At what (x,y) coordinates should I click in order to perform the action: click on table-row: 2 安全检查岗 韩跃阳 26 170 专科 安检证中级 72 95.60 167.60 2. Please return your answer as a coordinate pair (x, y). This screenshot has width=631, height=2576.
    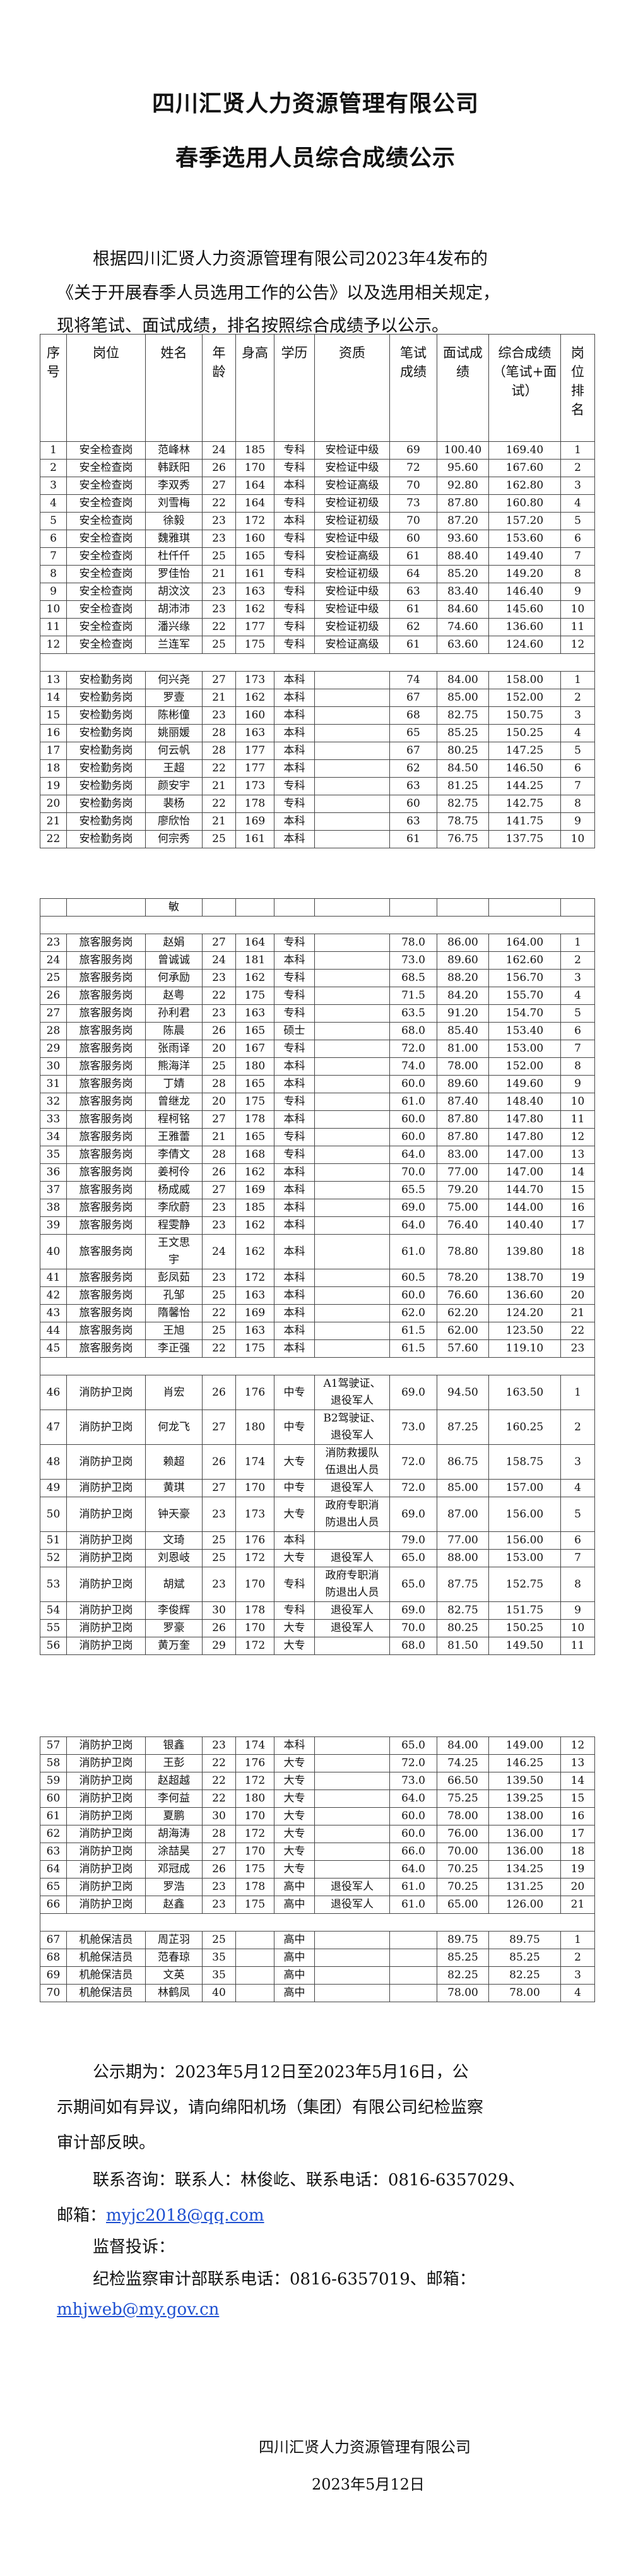
    Looking at the image, I should click on (317, 468).